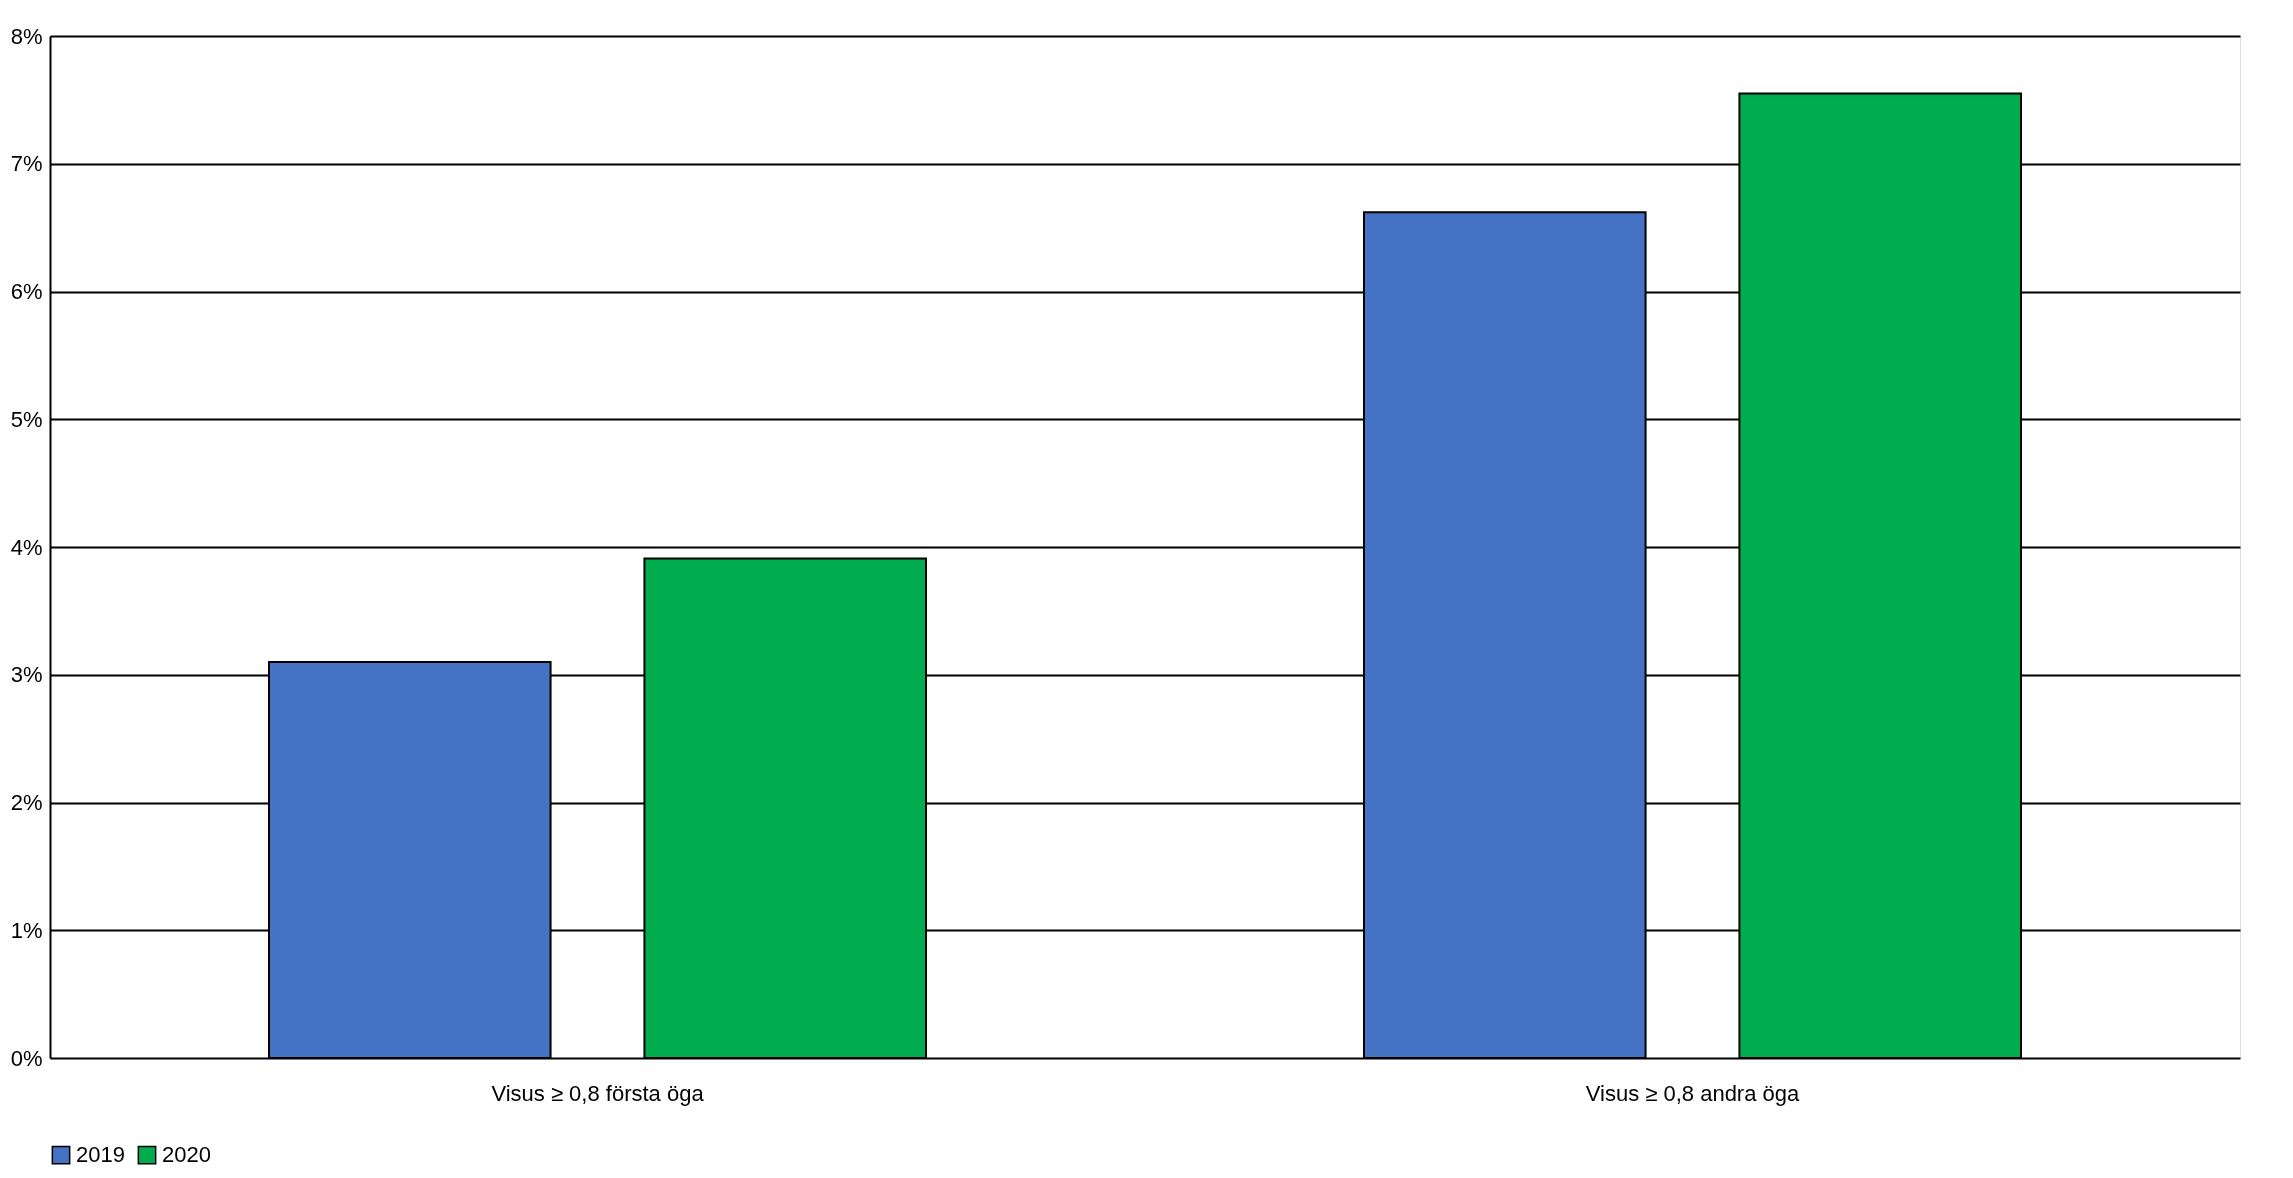 Image resolution: width=2293 pixels, height=1178 pixels. I want to click on y-tick-label: 7%, so click(26, 164).